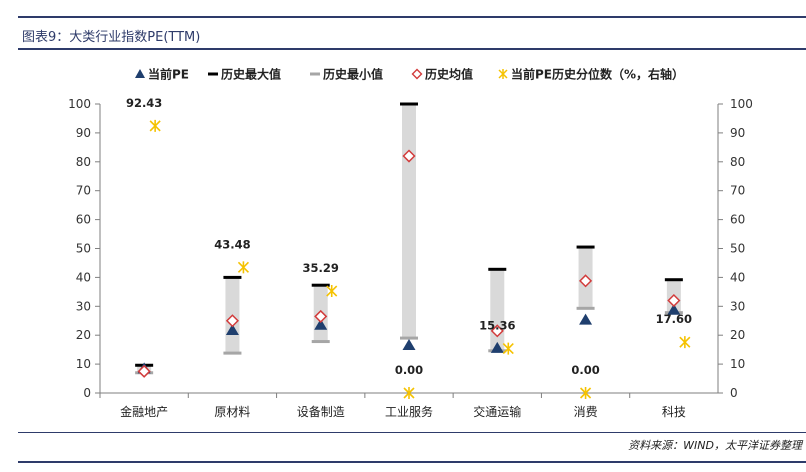  What do you see at coordinates (737, 249) in the screenshot?
I see `y-tick-label-right: 50` at bounding box center [737, 249].